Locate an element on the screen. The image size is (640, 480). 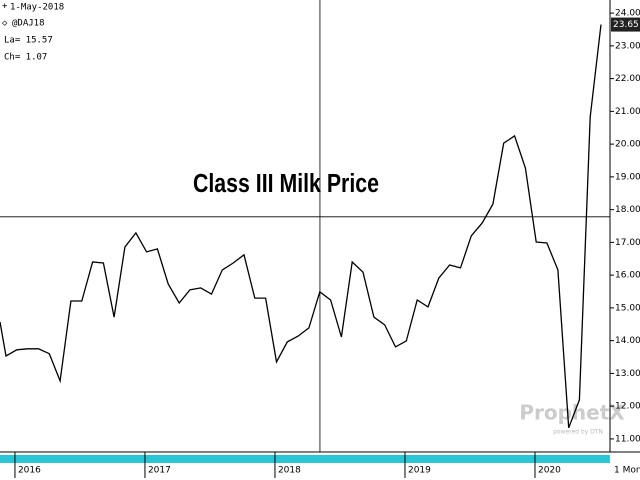
last-value-label: 23.65 is located at coordinates (626, 25).